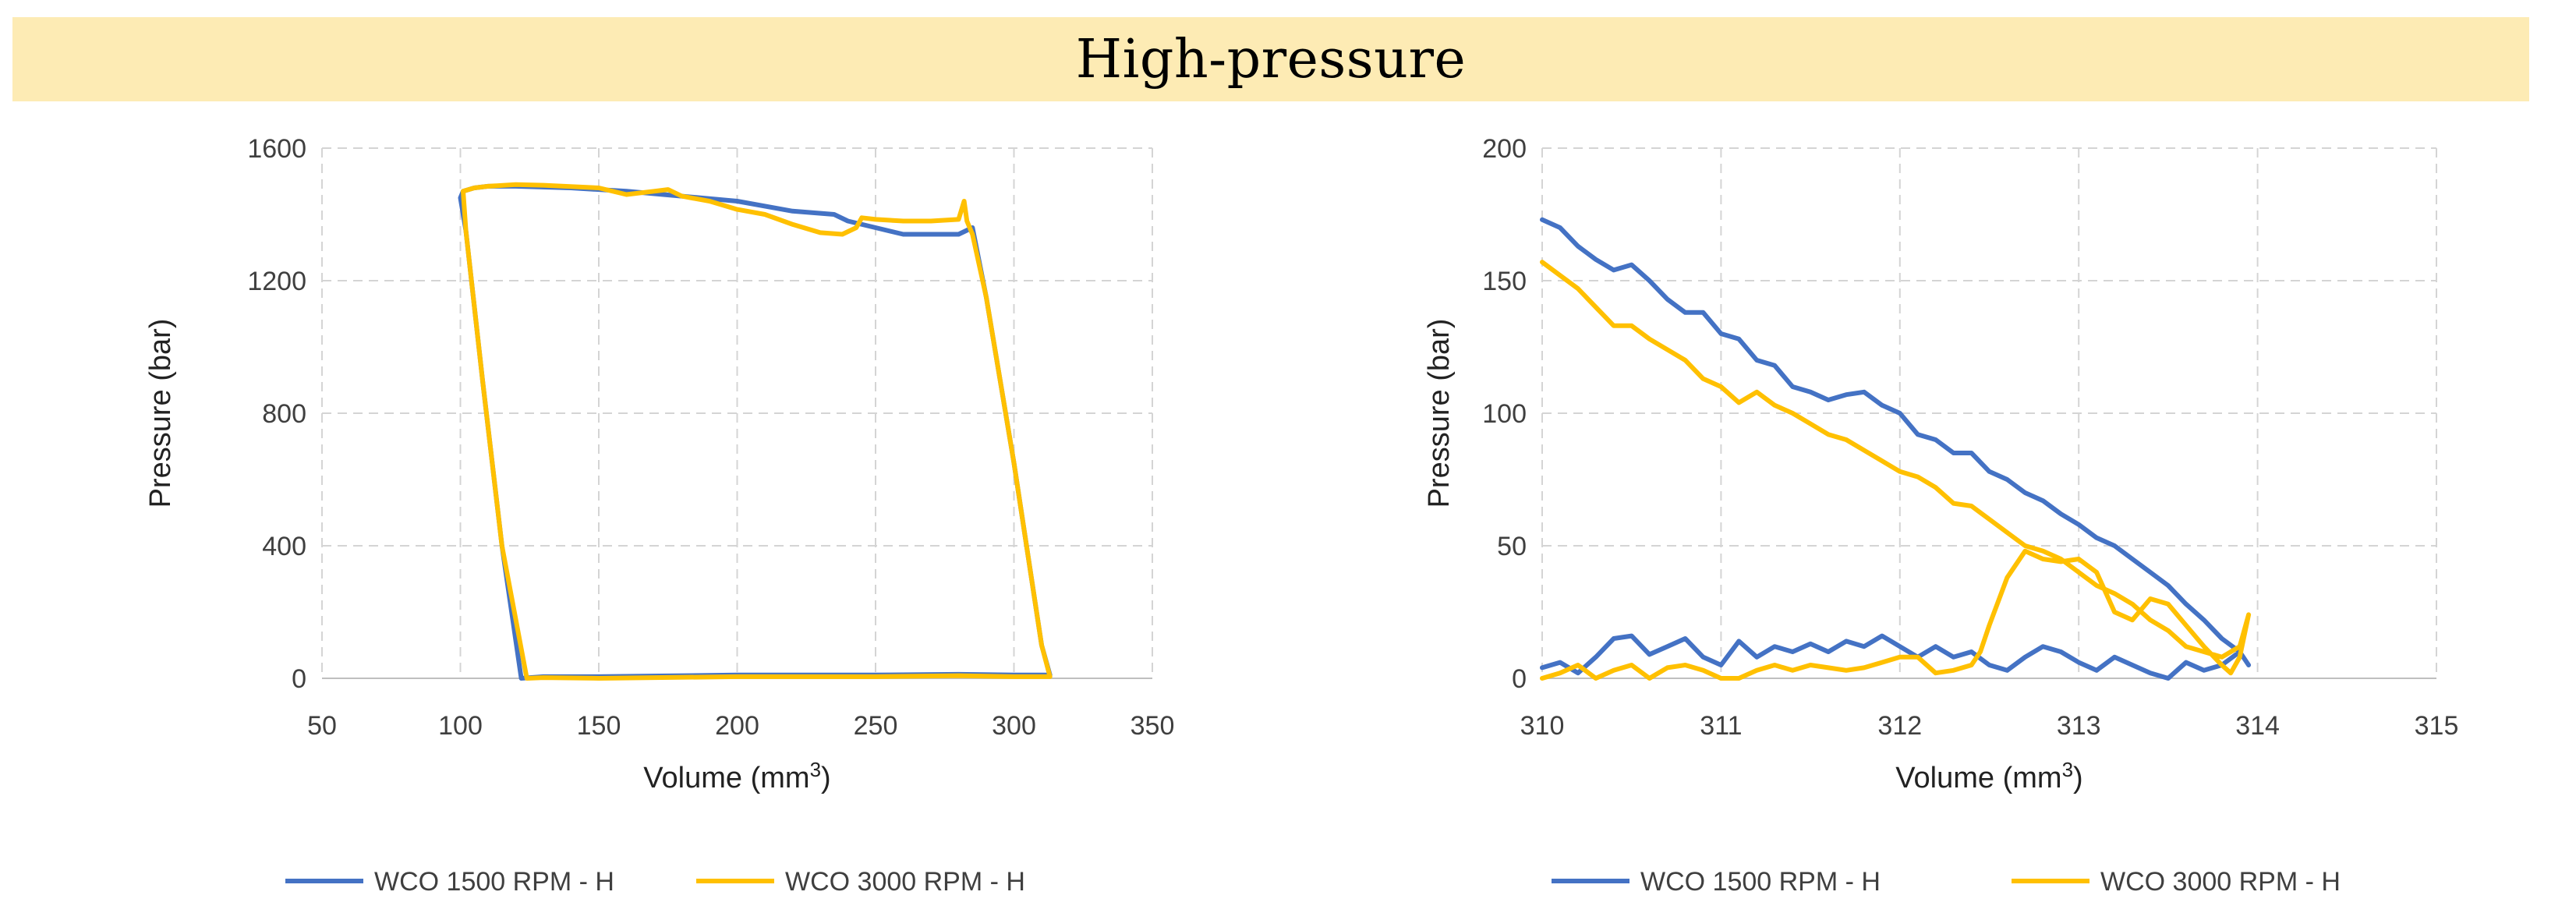  I want to click on x-tick-label: 50, so click(322, 726).